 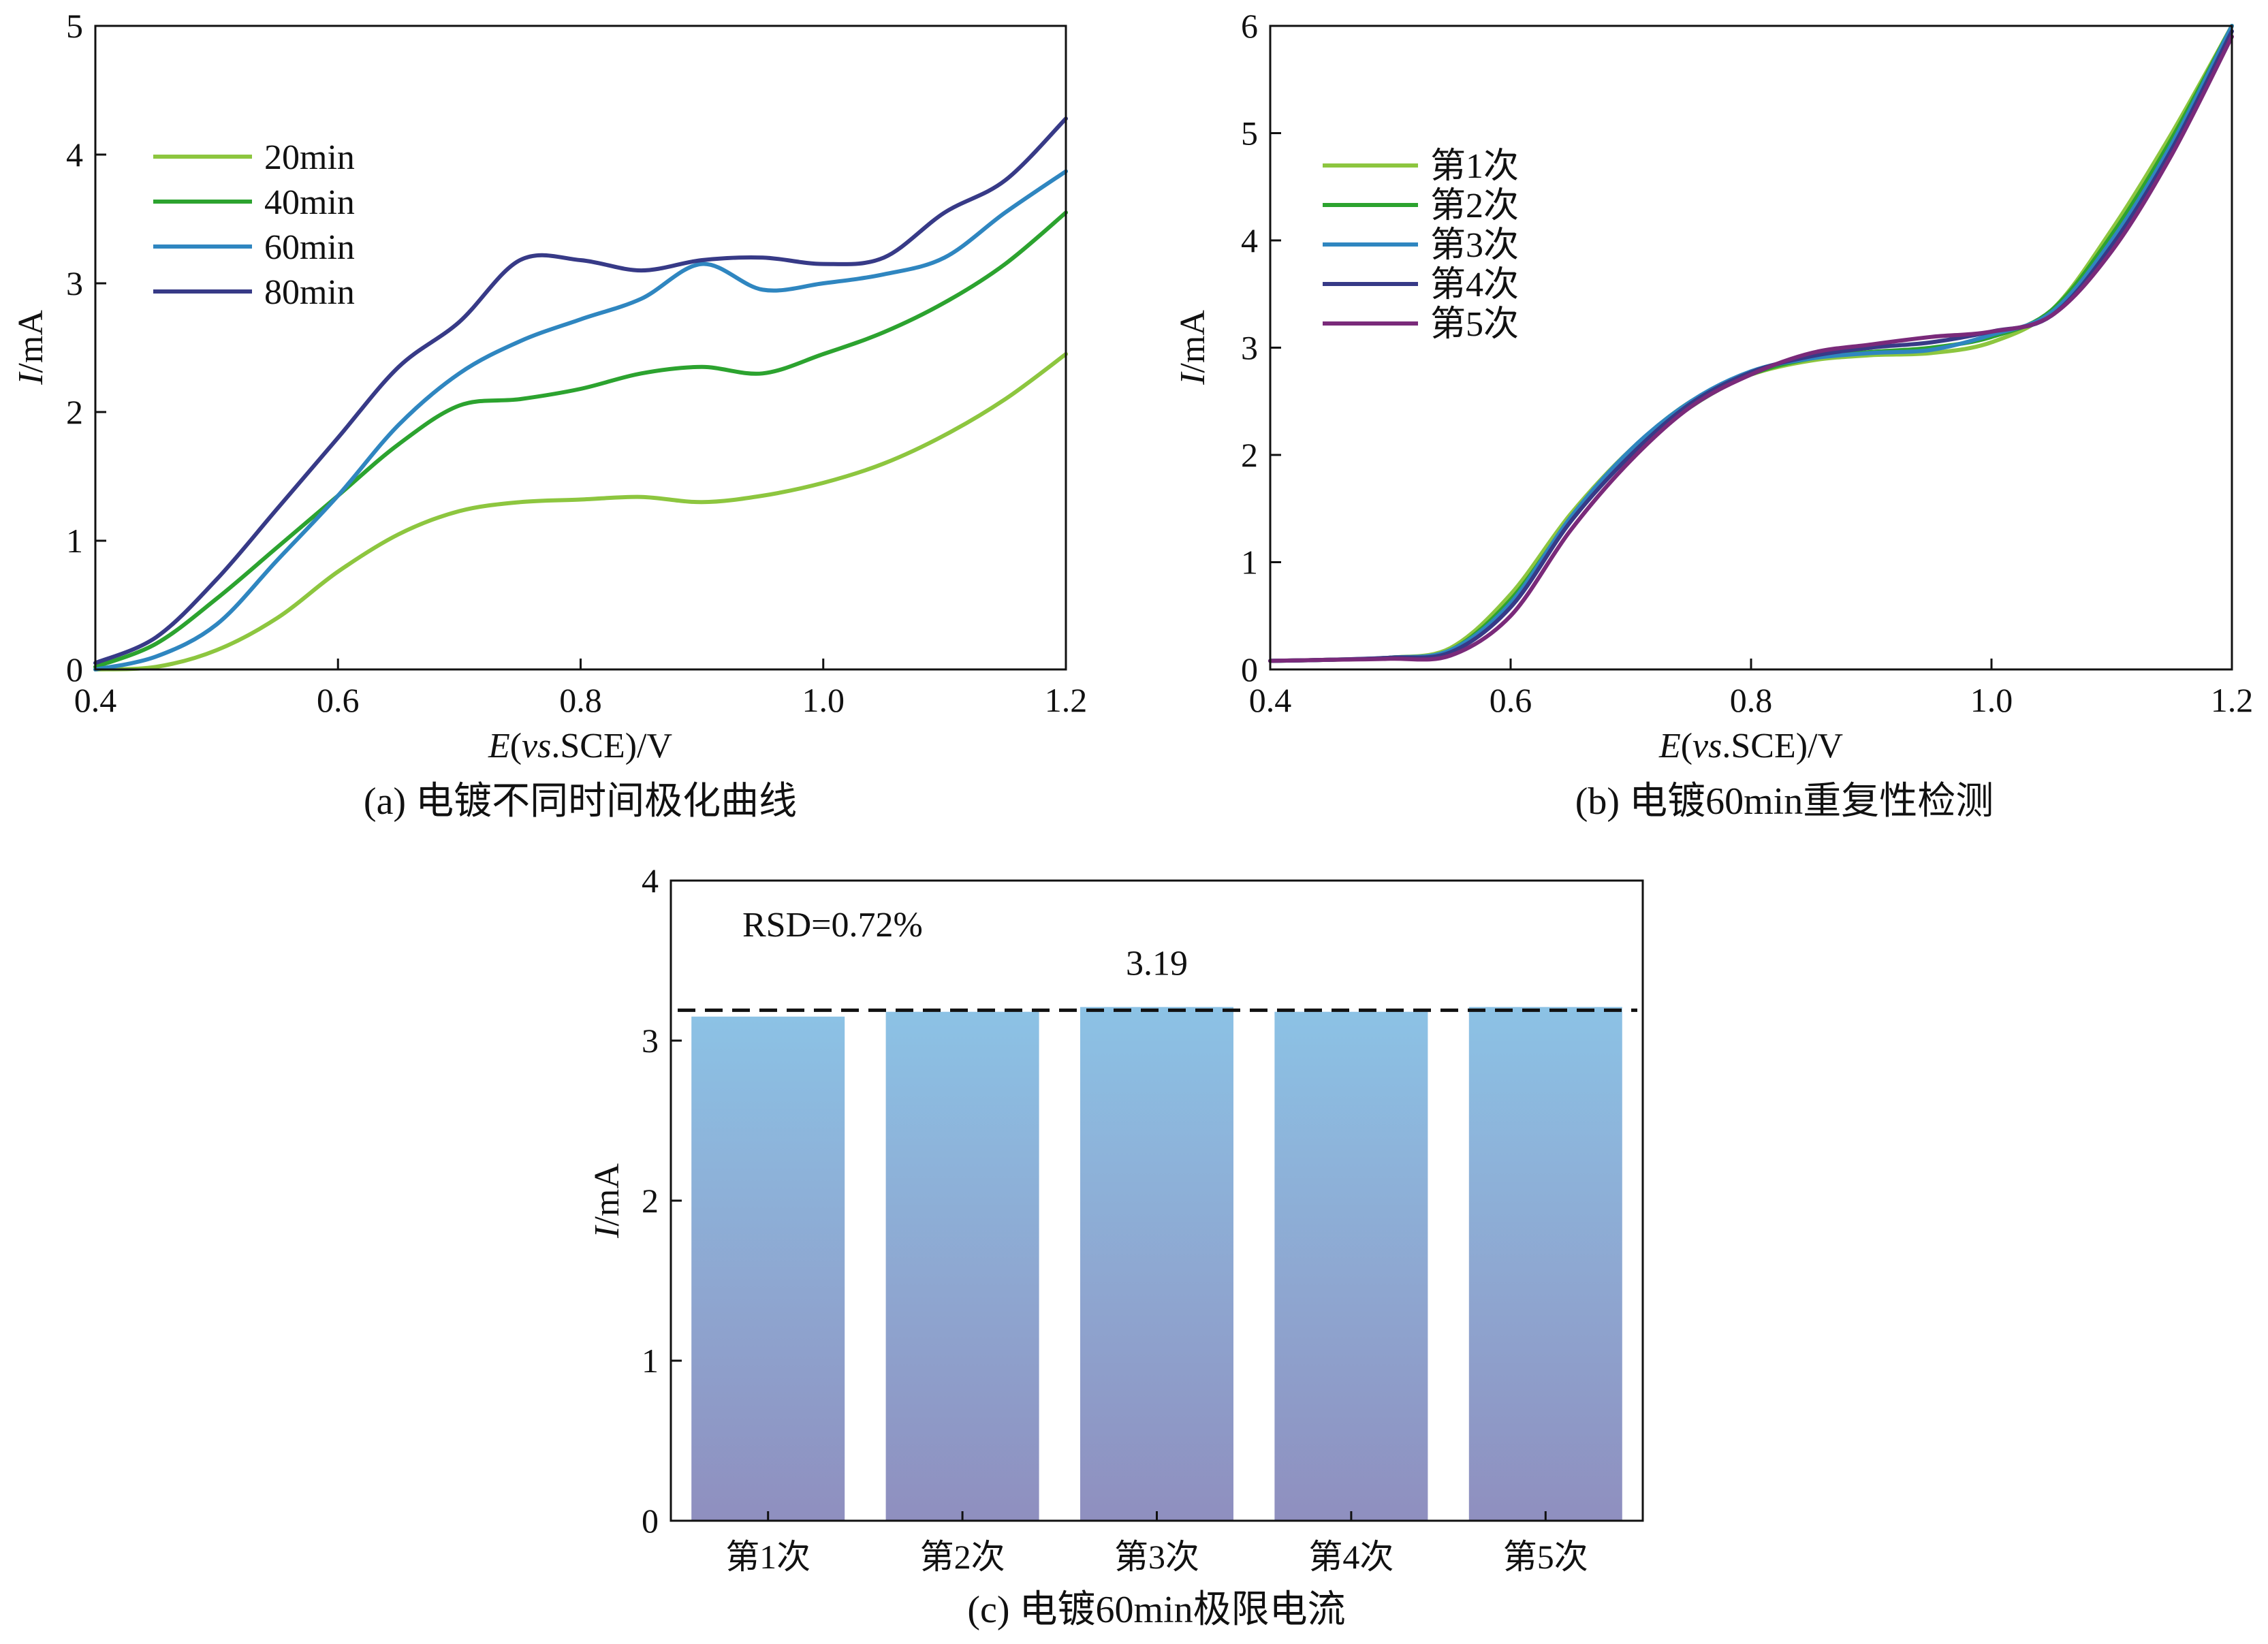 I want to click on panel-a-legend-label: 40min, so click(x=309, y=203).